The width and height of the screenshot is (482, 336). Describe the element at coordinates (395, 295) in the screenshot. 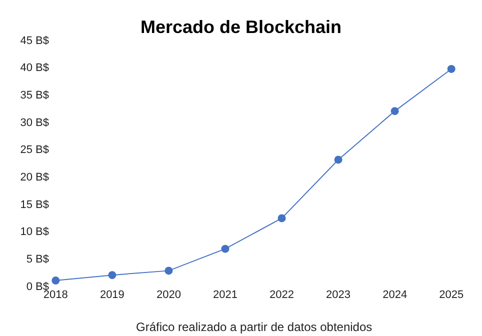

I see `x-tick-label: 2024` at that location.